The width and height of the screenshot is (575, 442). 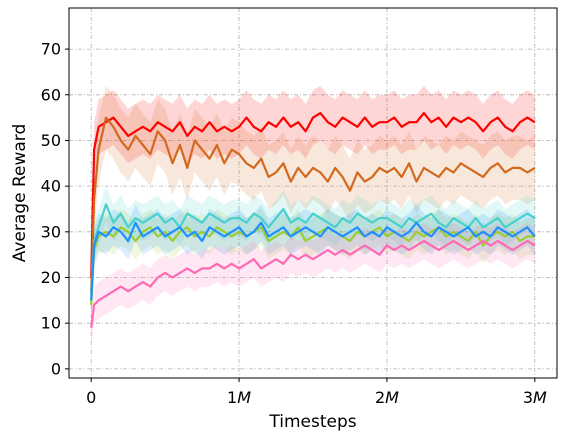 I want to click on x-tick-label: 0, so click(x=91, y=397).